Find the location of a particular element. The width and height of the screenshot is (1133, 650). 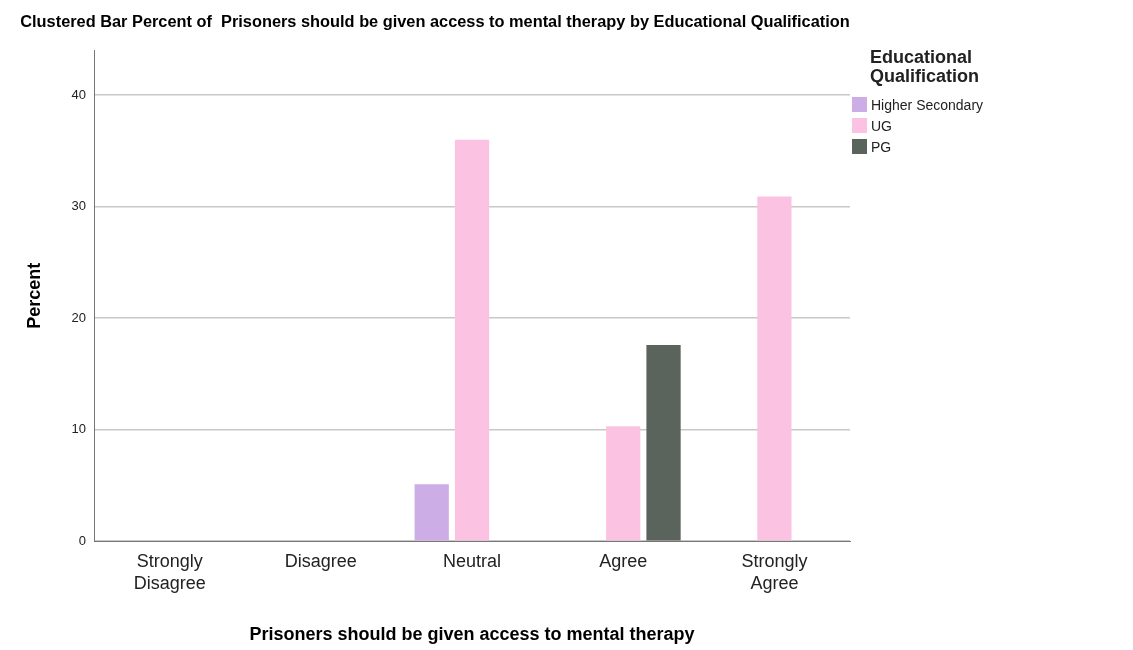

y-axis-title: Percent is located at coordinates (33, 295).